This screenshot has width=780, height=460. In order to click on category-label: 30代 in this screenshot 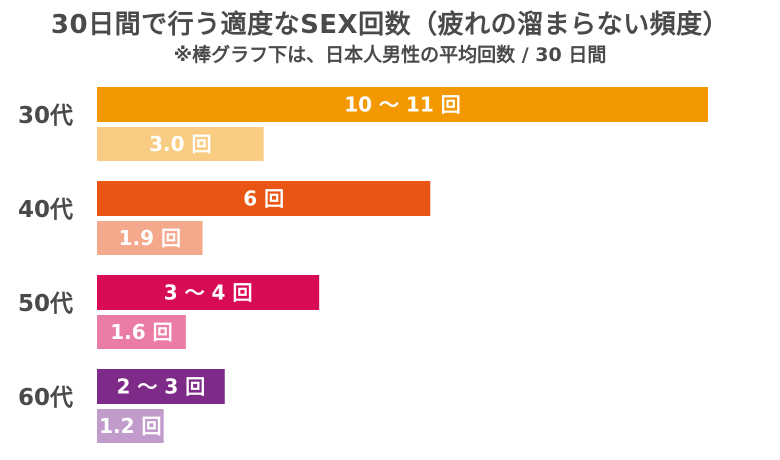, I will do `click(45, 116)`.